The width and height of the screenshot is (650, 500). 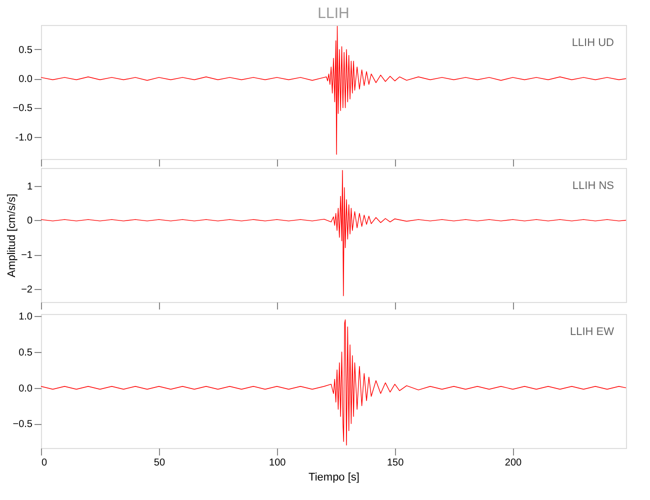 What do you see at coordinates (334, 13) in the screenshot?
I see `chart-title: LLIH` at bounding box center [334, 13].